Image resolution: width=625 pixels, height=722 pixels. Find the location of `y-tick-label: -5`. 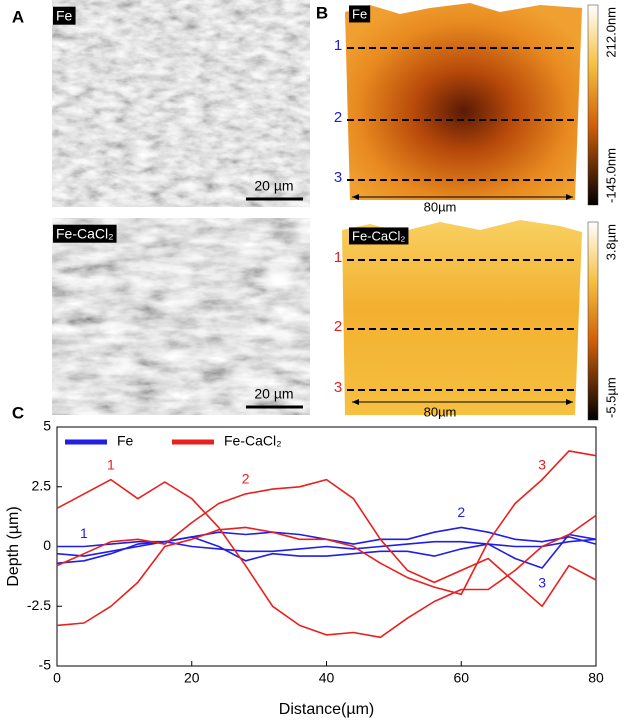

y-tick-label: -5 is located at coordinates (45, 665).